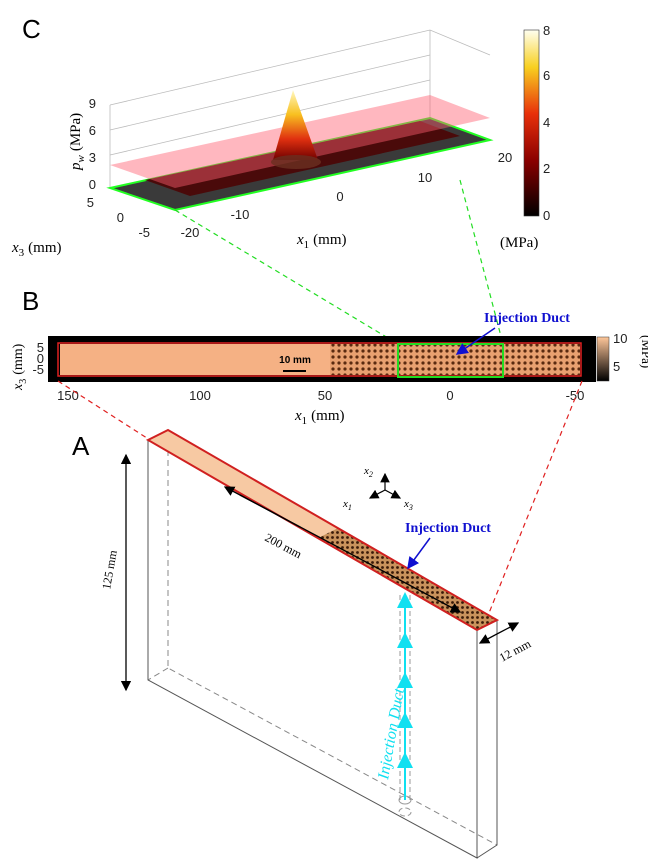 Image resolution: width=648 pixels, height=865 pixels. What do you see at coordinates (546, 215) in the screenshot?
I see `colorbar-tick-label: 0` at bounding box center [546, 215].